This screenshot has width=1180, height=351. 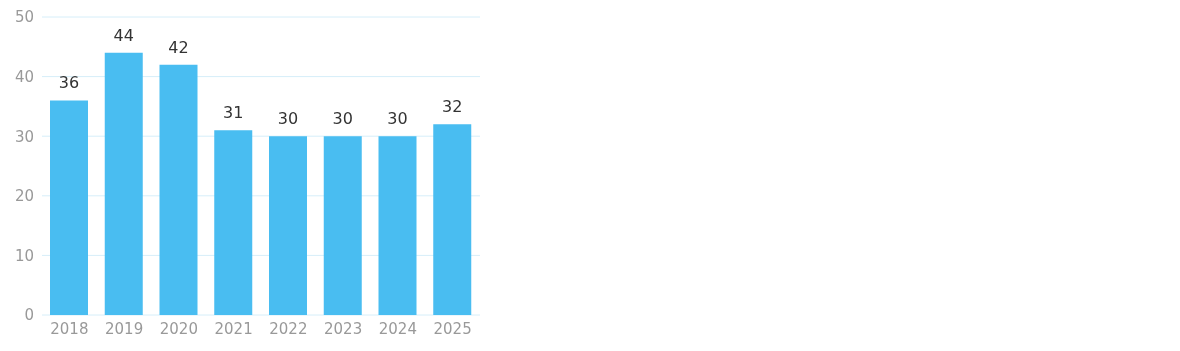 What do you see at coordinates (69, 83) in the screenshot?
I see `data-label: 36` at bounding box center [69, 83].